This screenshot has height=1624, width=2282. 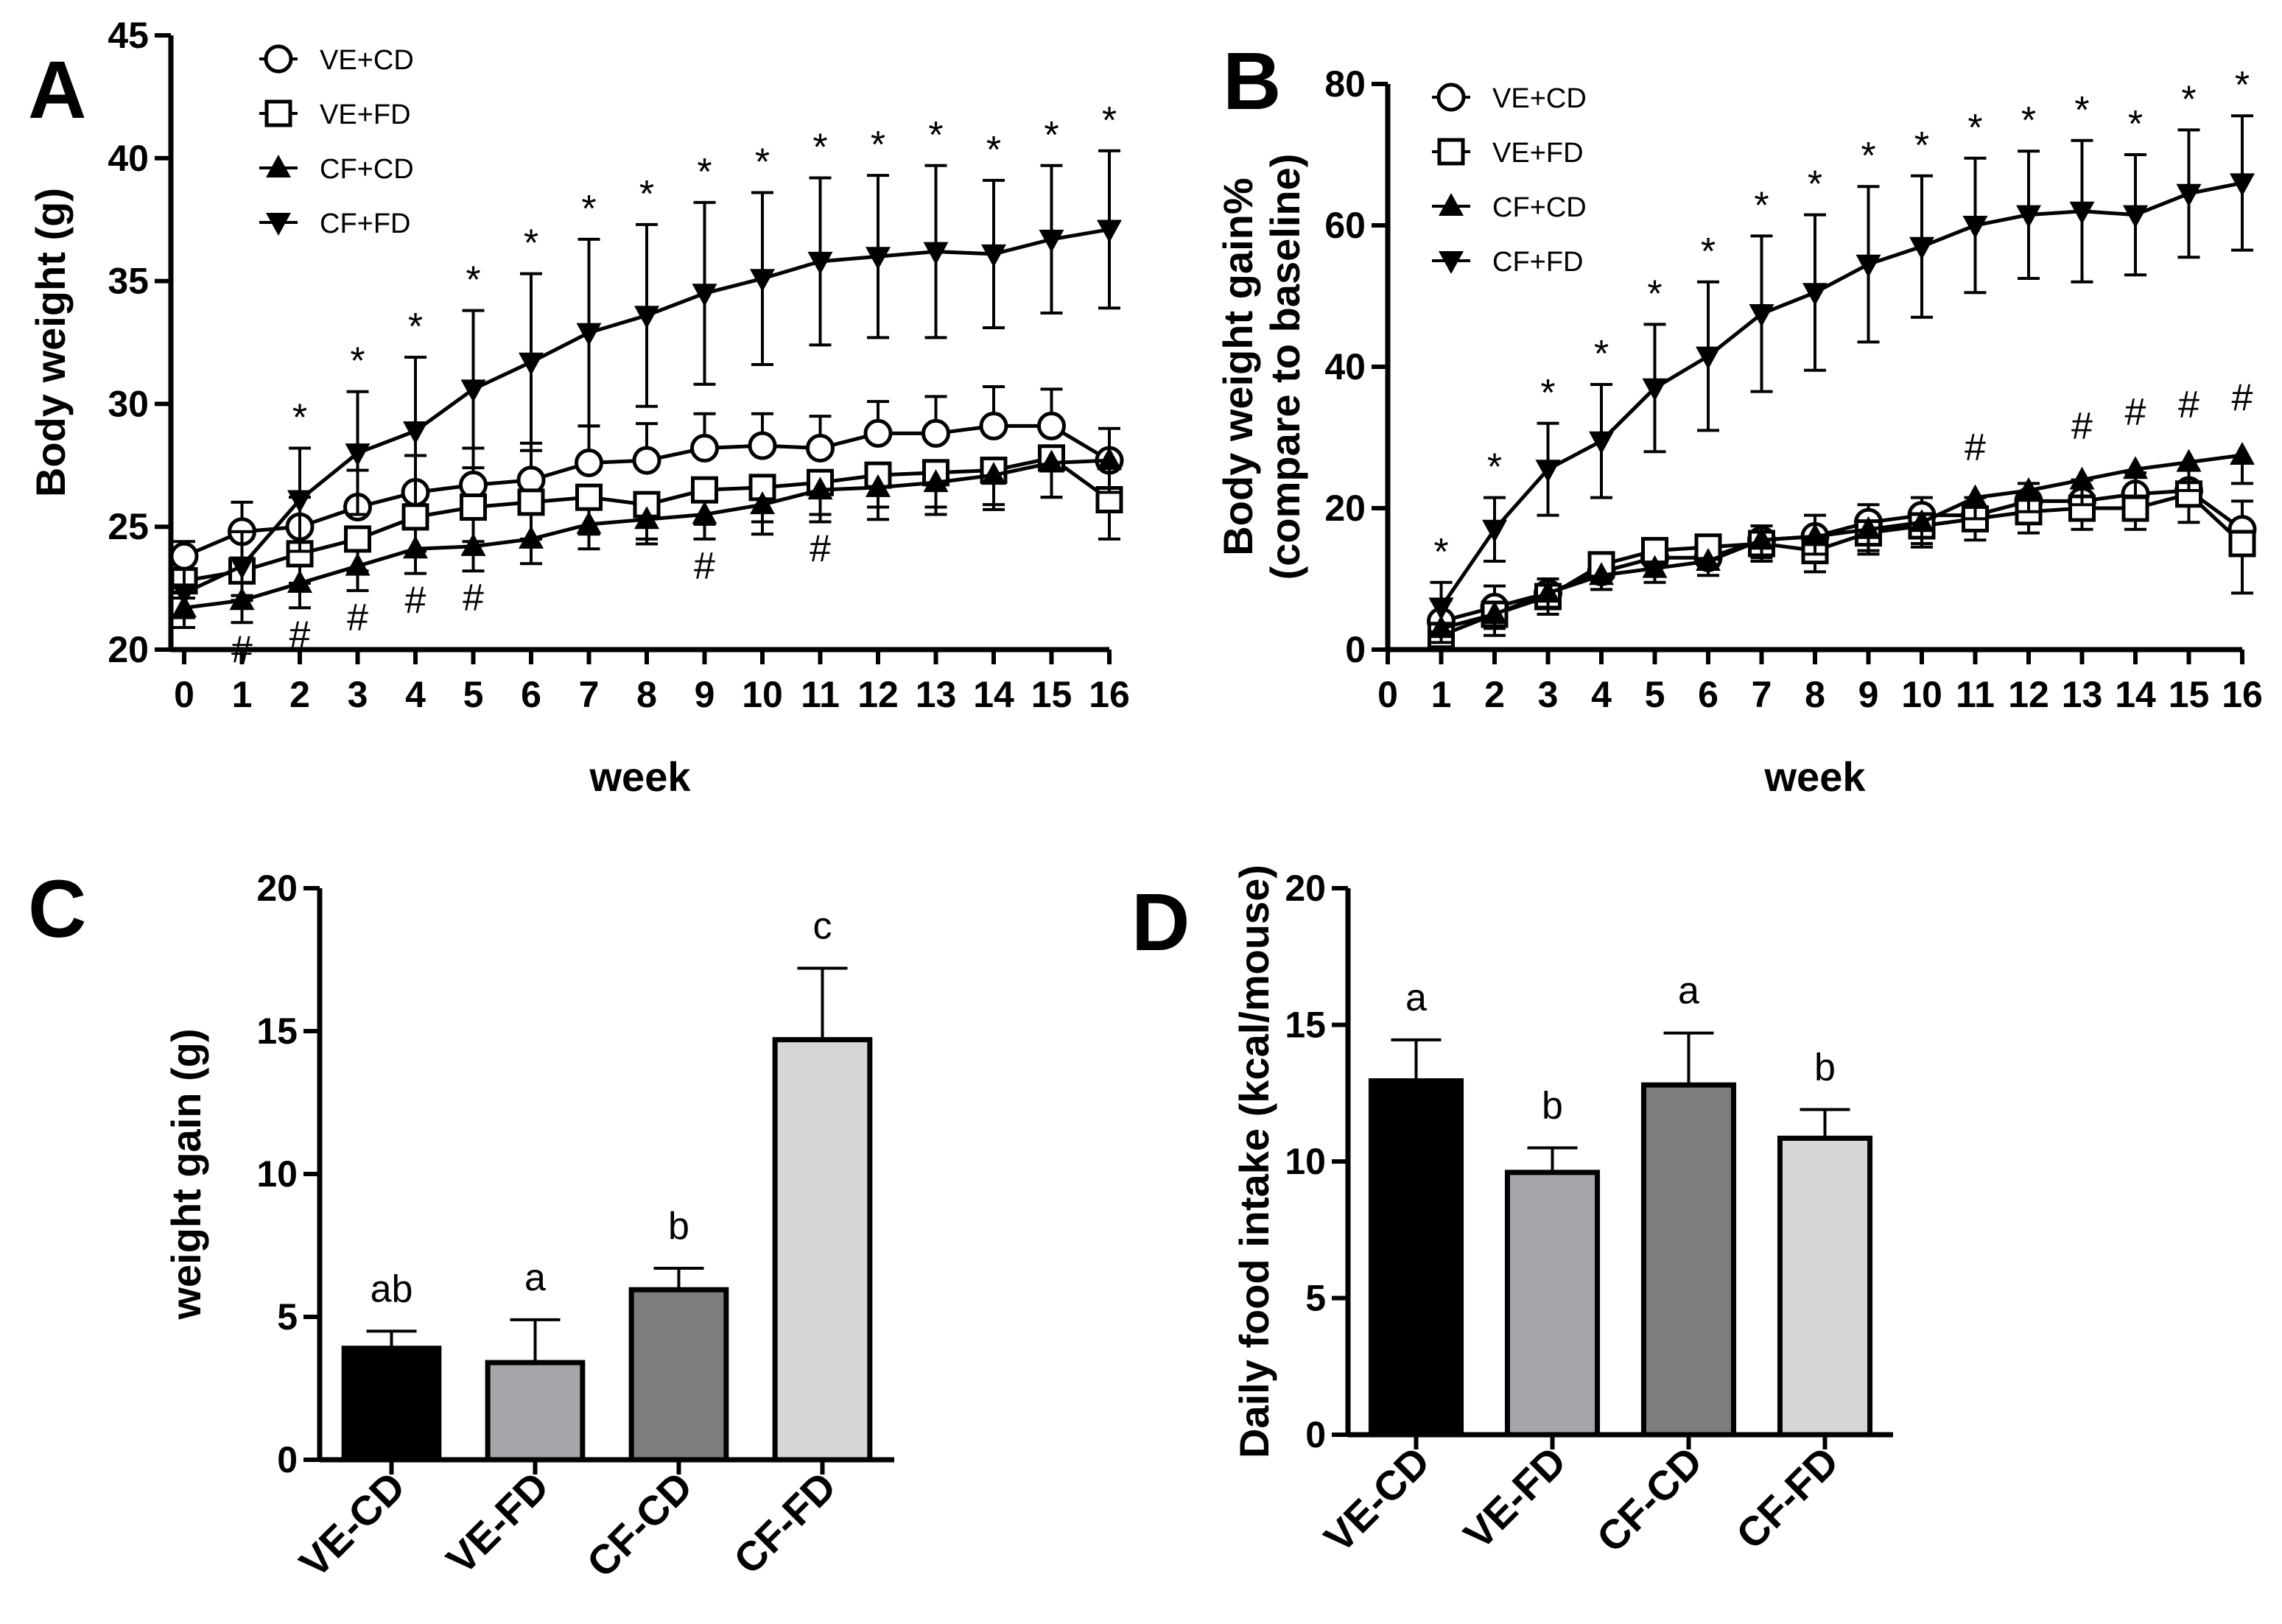 What do you see at coordinates (1441, 695) in the screenshot?
I see `x-tick-label: 1` at bounding box center [1441, 695].